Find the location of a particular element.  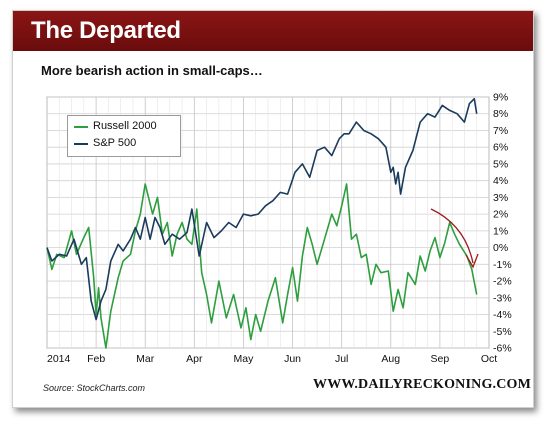

y-tick-label: -1% is located at coordinates (502, 265).